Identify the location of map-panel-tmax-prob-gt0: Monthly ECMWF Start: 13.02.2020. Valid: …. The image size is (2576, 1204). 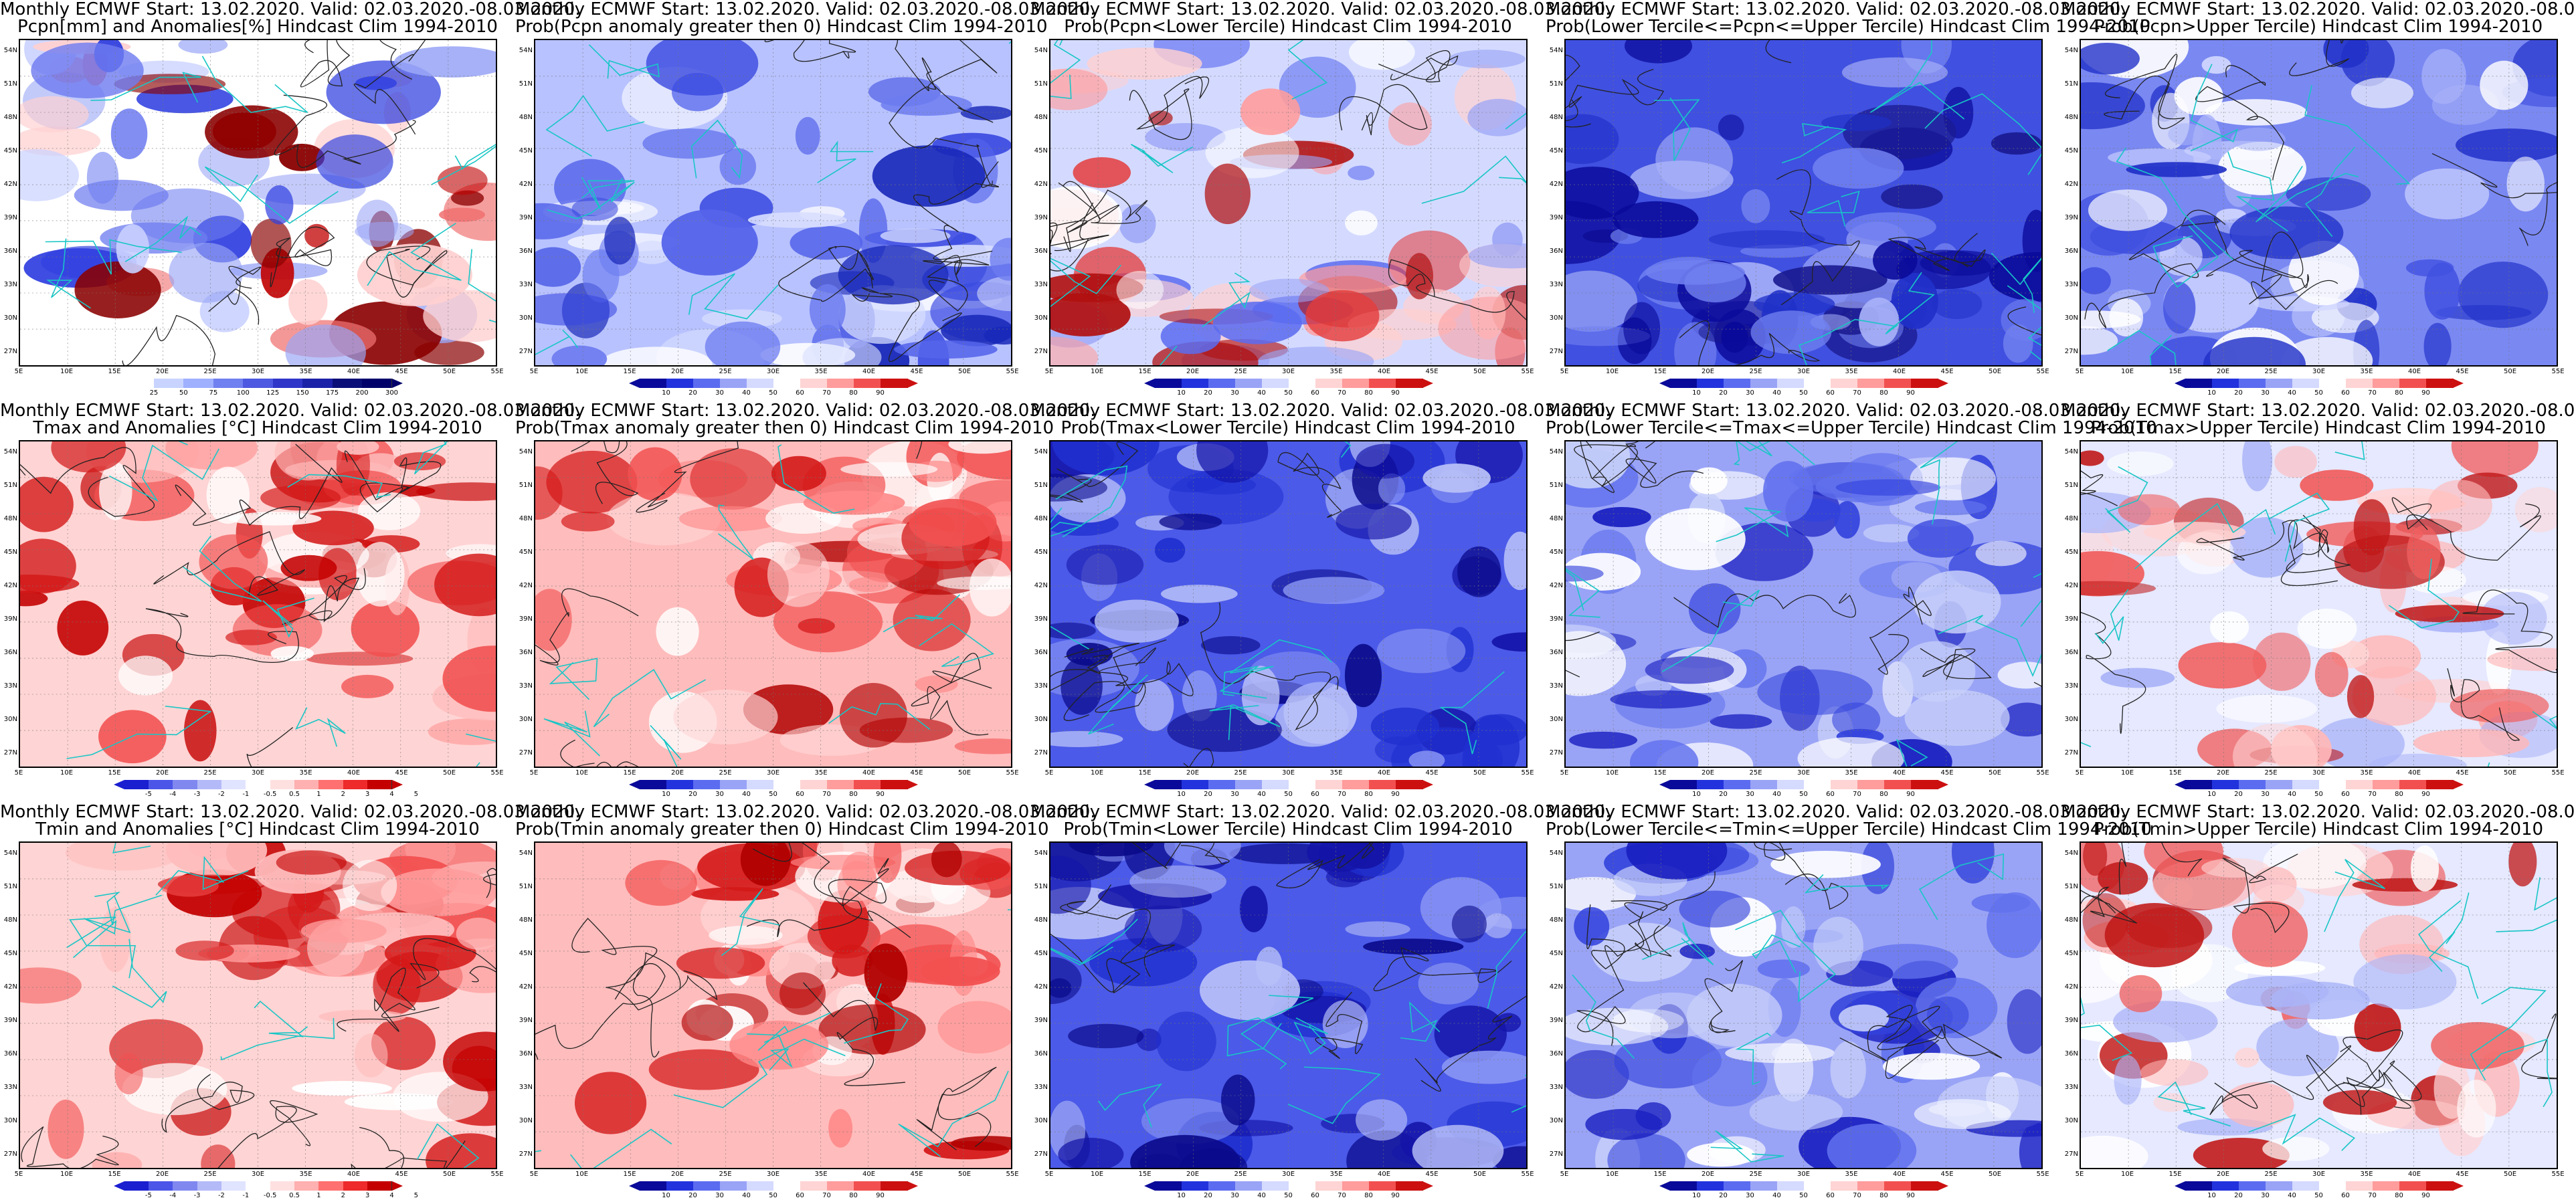
(805, 602).